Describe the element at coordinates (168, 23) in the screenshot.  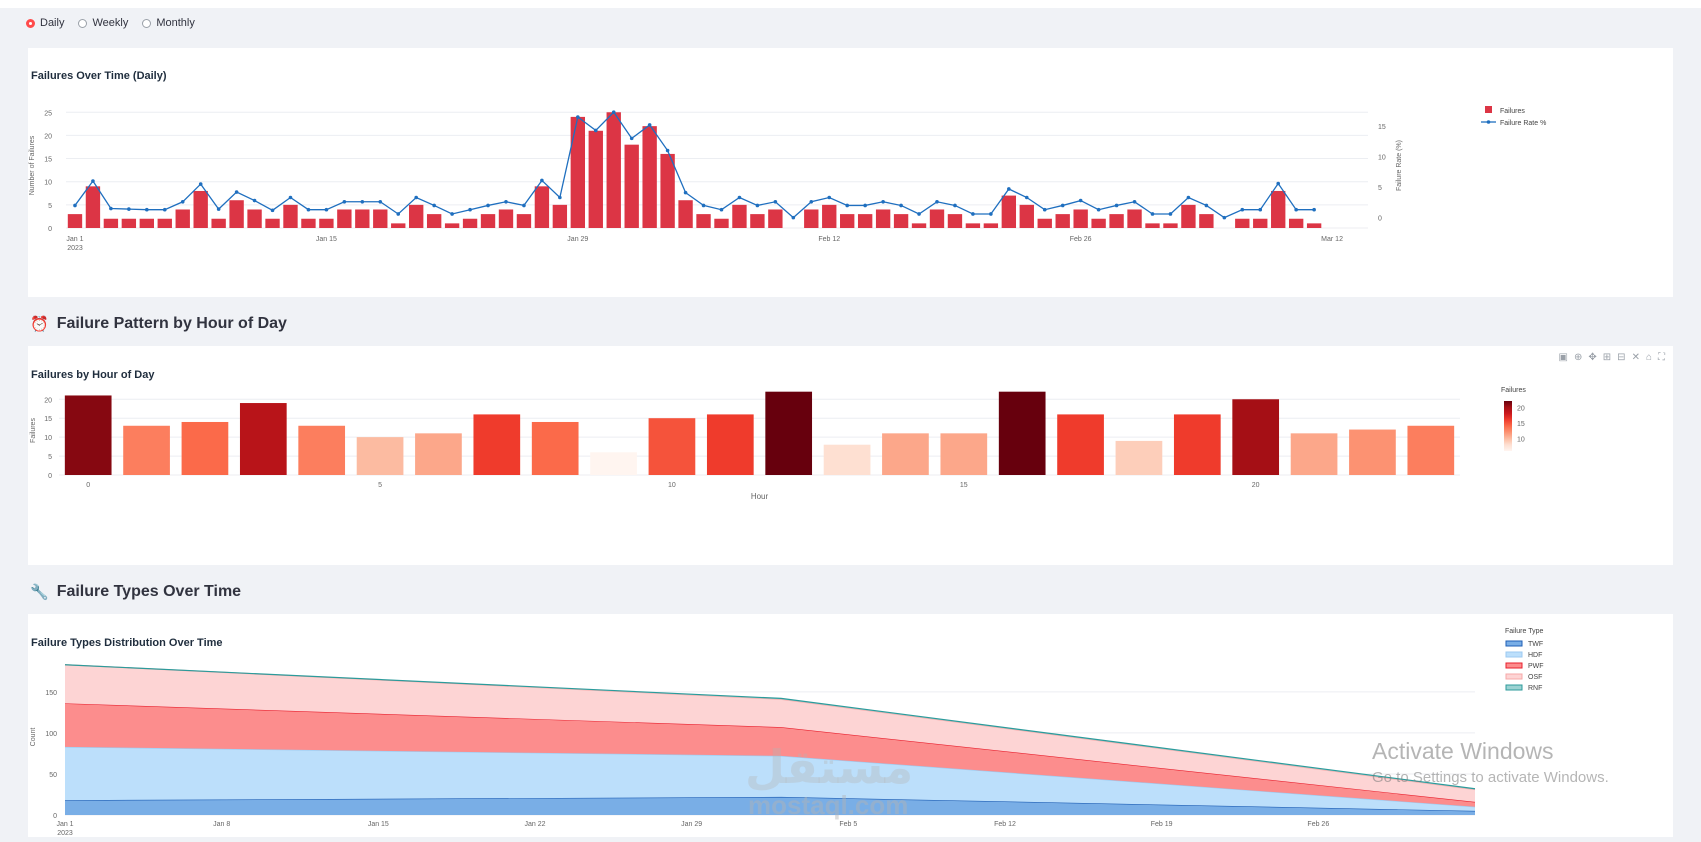
I see `radio-monthly: Monthly` at that location.